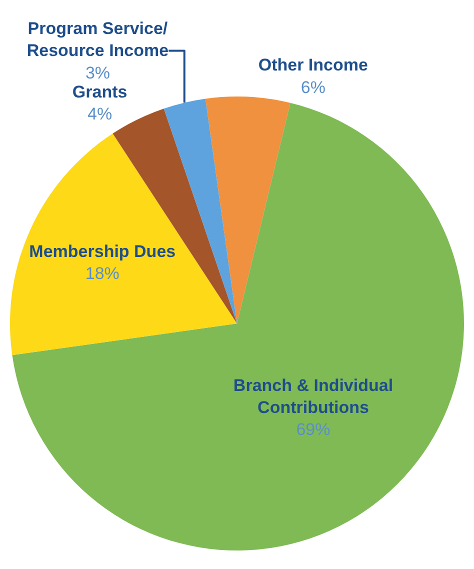  I want to click on slice-label: Program Service/ Resource Income, so click(97, 39).